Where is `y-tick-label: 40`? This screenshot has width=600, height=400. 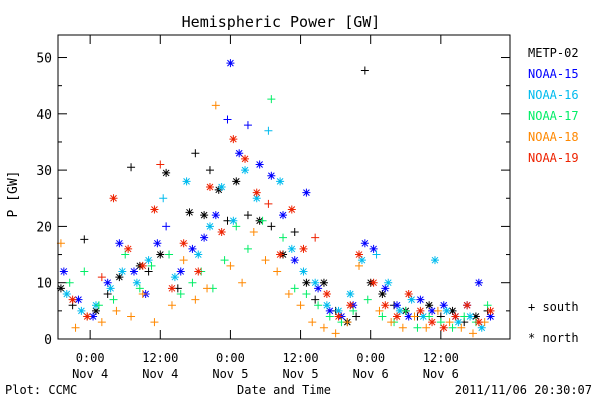 y-tick-label: 40 is located at coordinates (44, 115).